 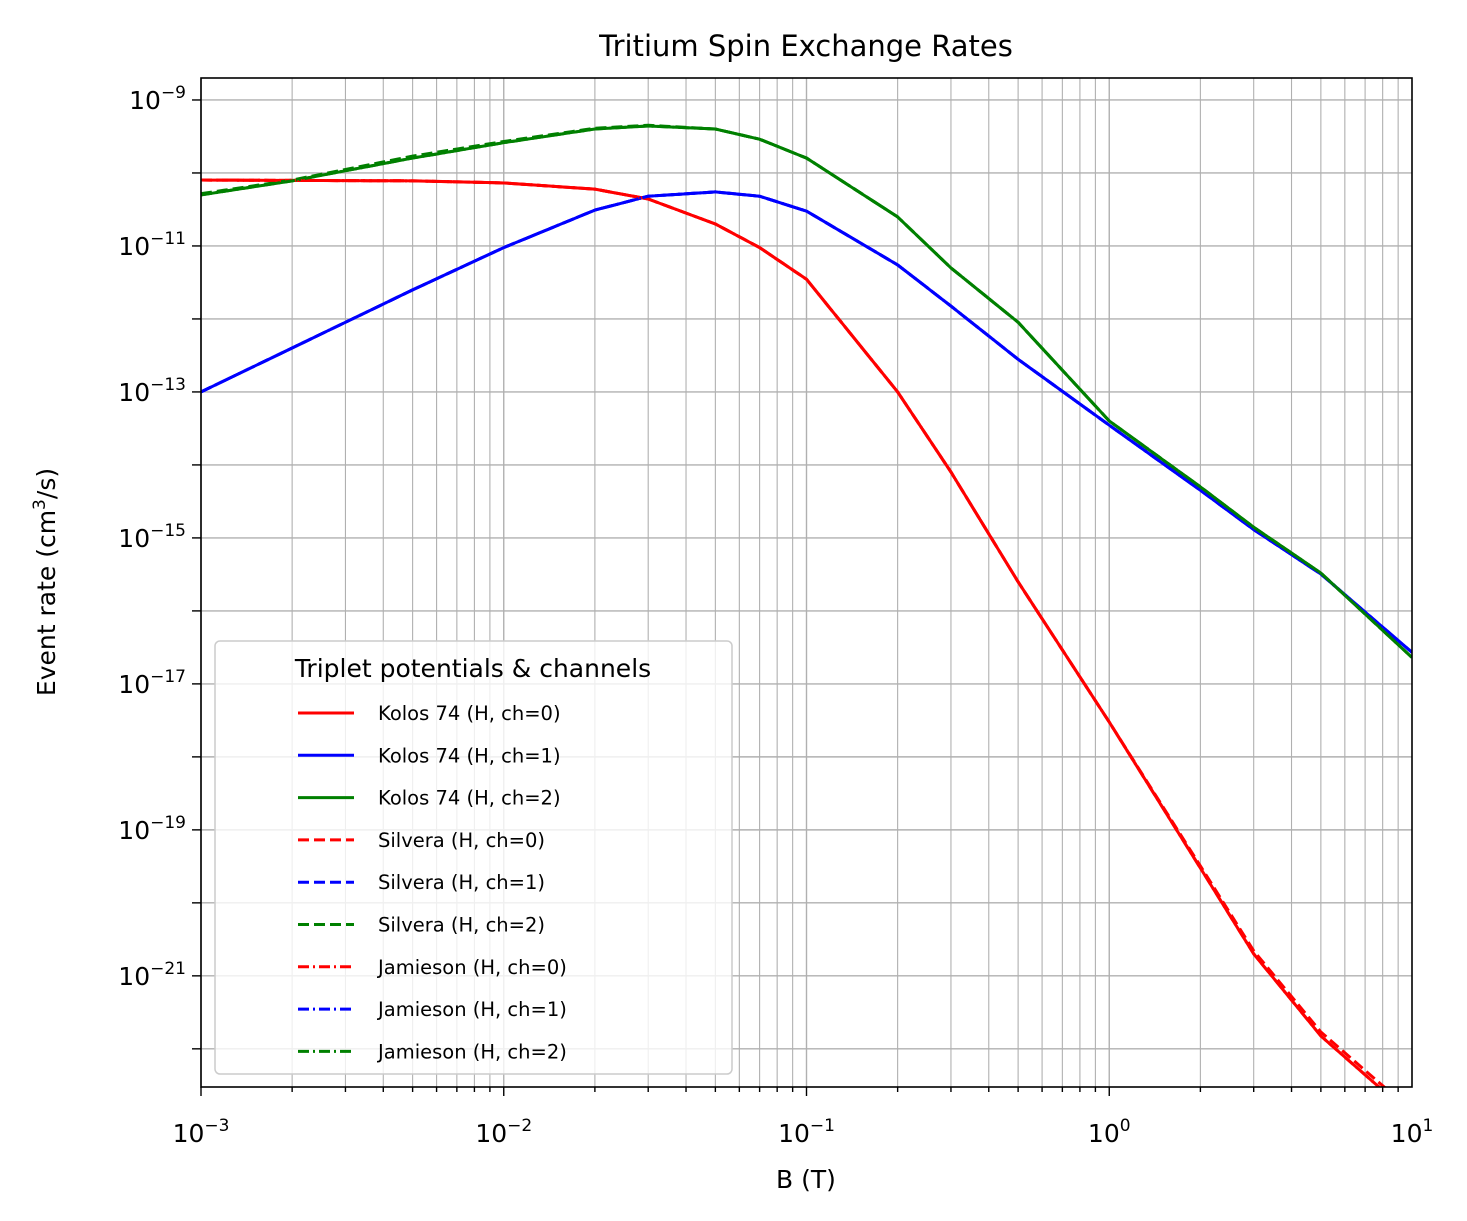 What do you see at coordinates (173, 93) in the screenshot?
I see `y-tick-label-exponent: −9` at bounding box center [173, 93].